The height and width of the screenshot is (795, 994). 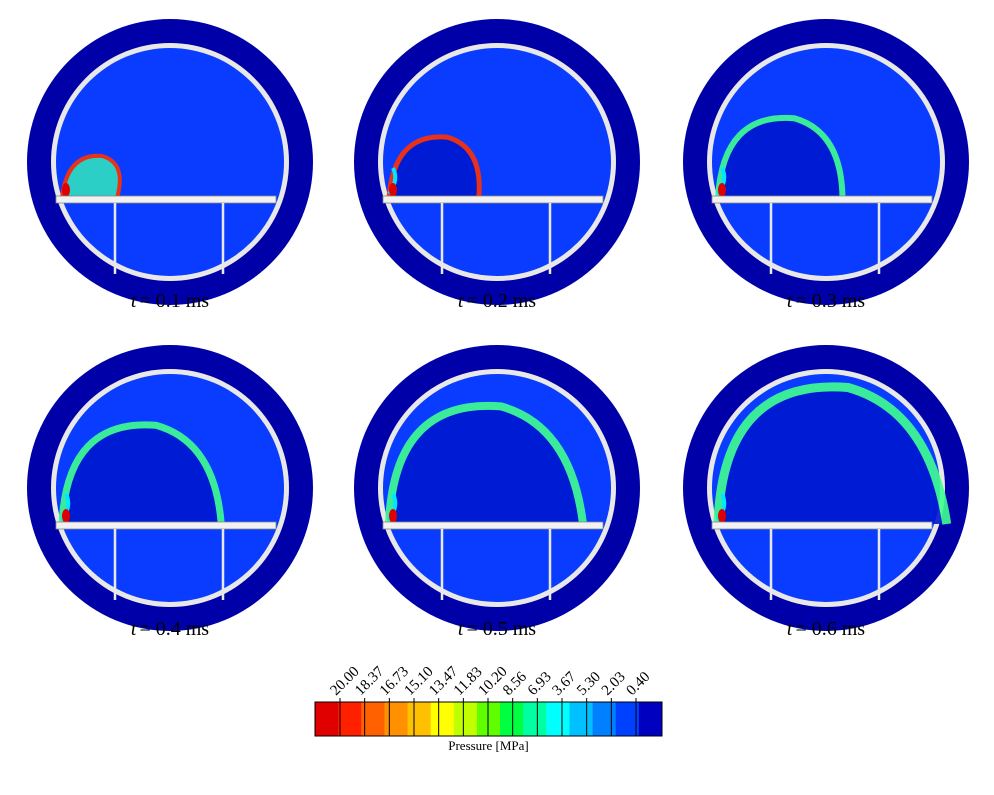 I want to click on colorbar-tick-label: 3.67, so click(x=565, y=684).